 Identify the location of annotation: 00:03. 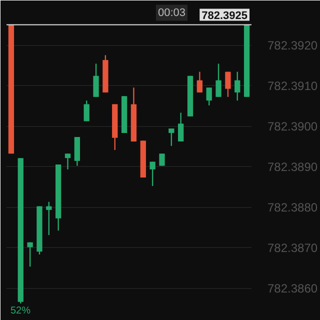
(172, 12).